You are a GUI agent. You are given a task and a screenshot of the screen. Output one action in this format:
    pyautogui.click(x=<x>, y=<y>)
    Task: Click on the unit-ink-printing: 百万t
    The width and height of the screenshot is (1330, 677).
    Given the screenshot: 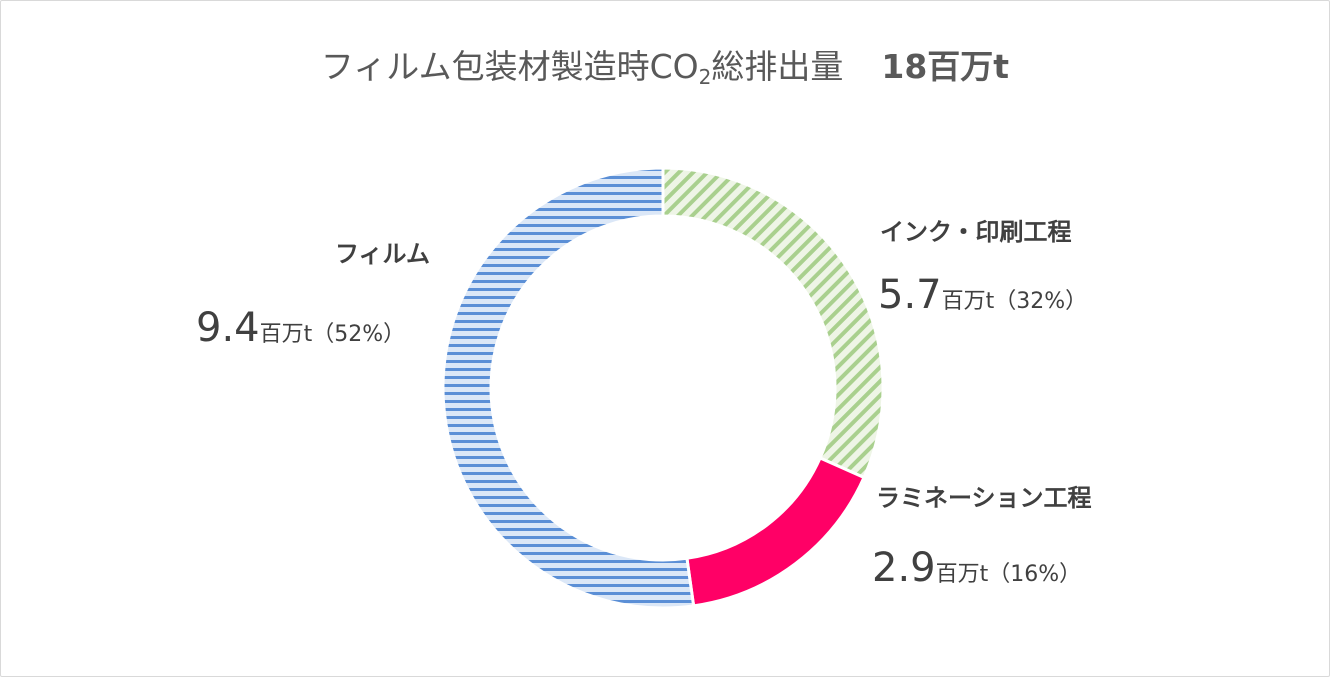 What is the action you would take?
    pyautogui.click(x=968, y=301)
    